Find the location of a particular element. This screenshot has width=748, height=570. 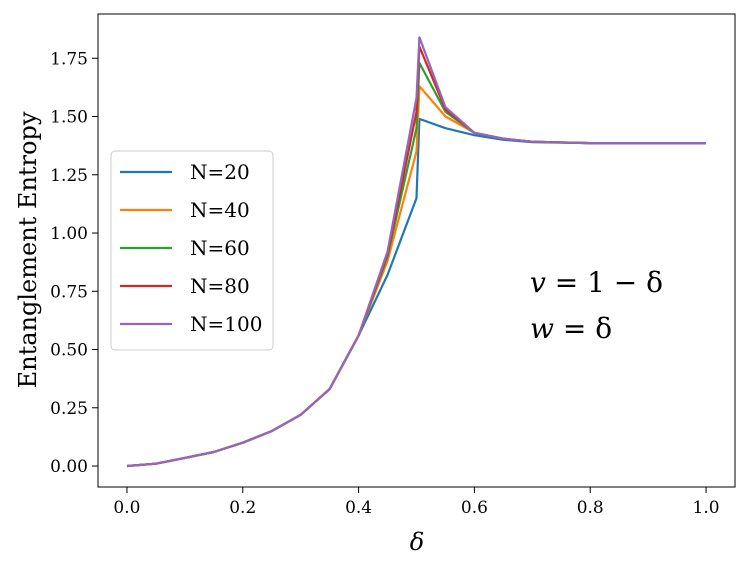

annotation-v: v = 1 − δ is located at coordinates (596, 282).